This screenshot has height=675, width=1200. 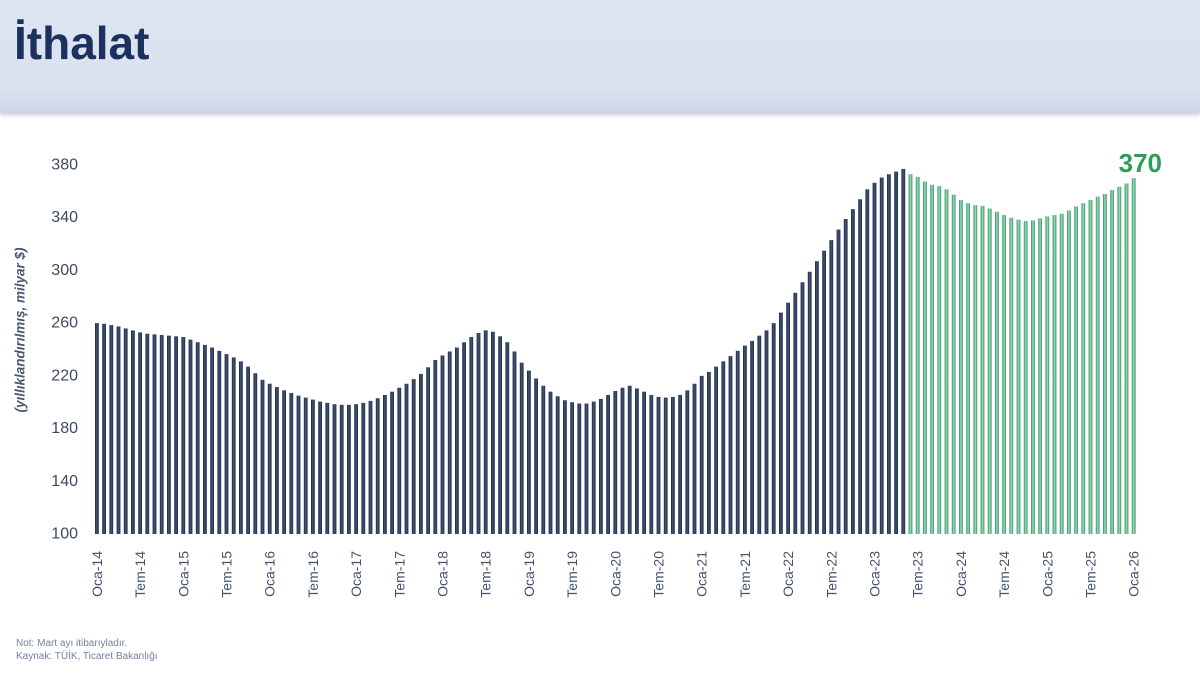 I want to click on x-tick-label: Oca-24, so click(x=961, y=574).